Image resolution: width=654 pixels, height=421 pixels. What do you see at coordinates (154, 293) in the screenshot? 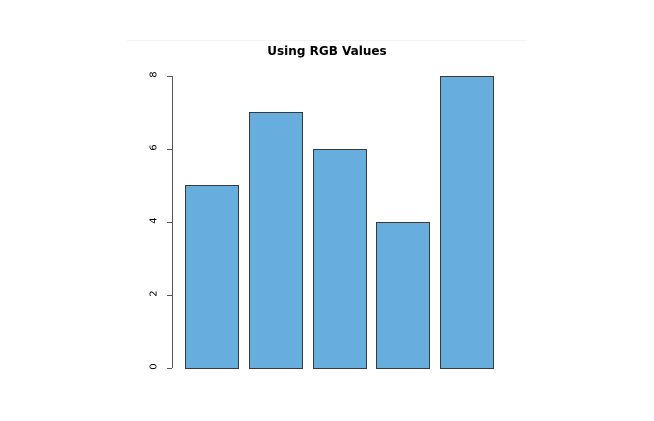
I see `y-tick-label-2: 2` at bounding box center [154, 293].